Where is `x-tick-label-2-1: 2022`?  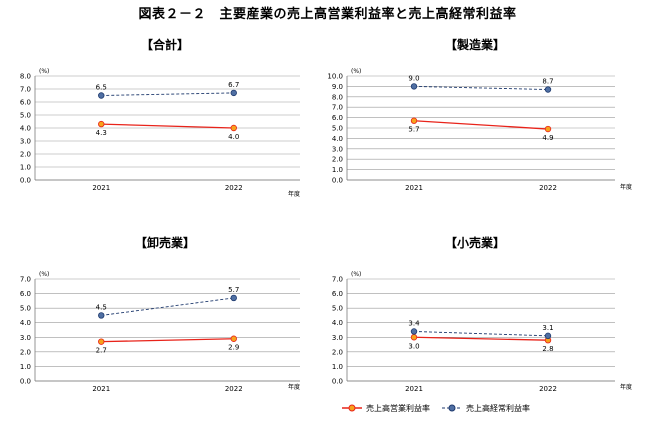 x-tick-label-2-1: 2022 is located at coordinates (234, 389).